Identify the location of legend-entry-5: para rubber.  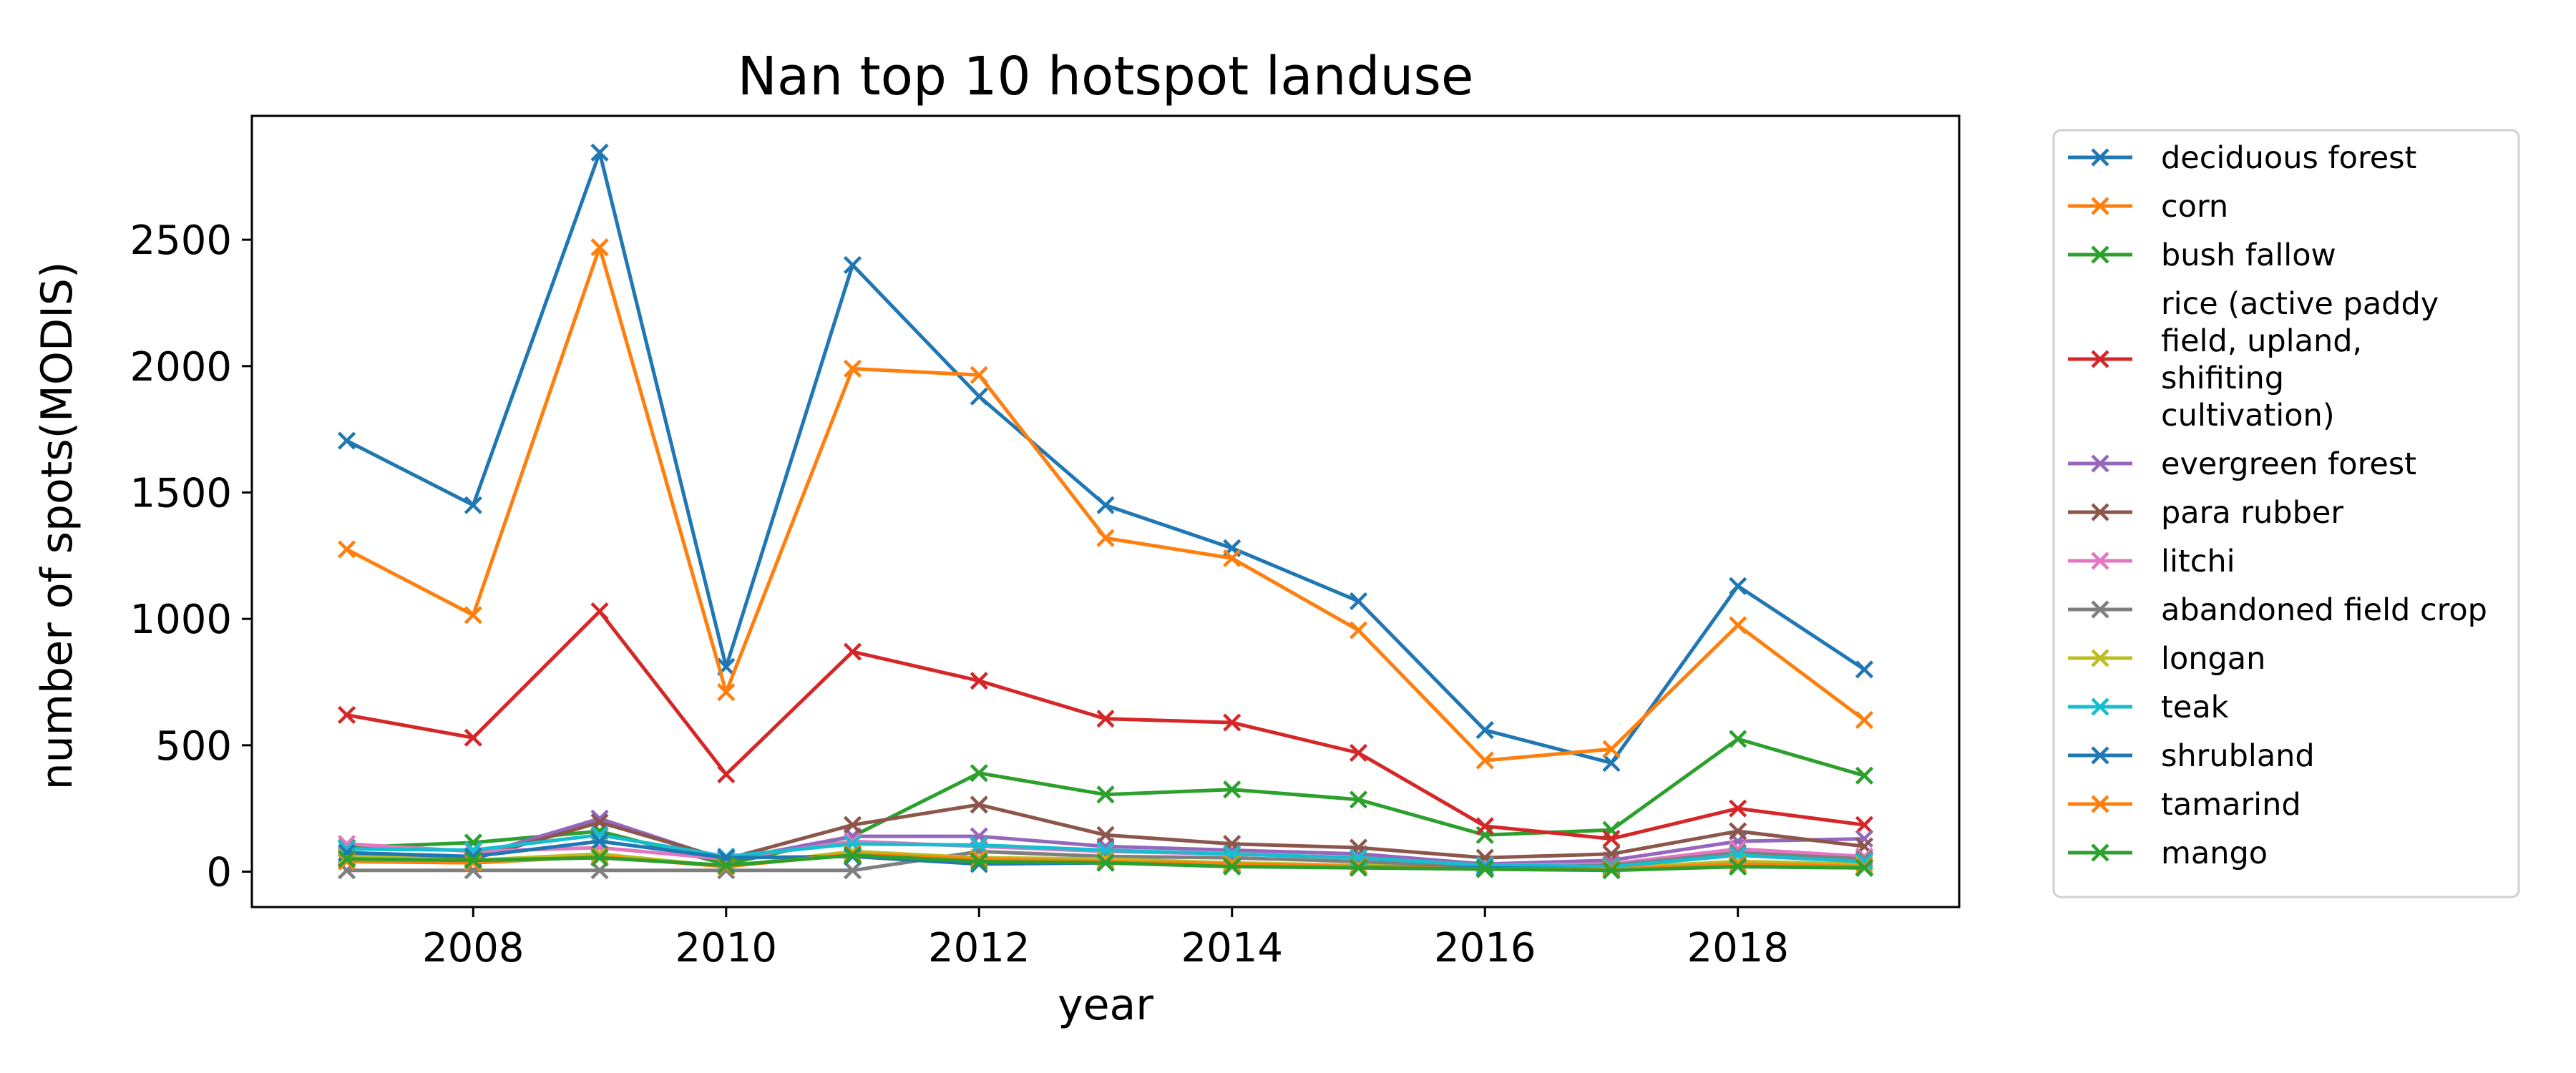
(2205, 513).